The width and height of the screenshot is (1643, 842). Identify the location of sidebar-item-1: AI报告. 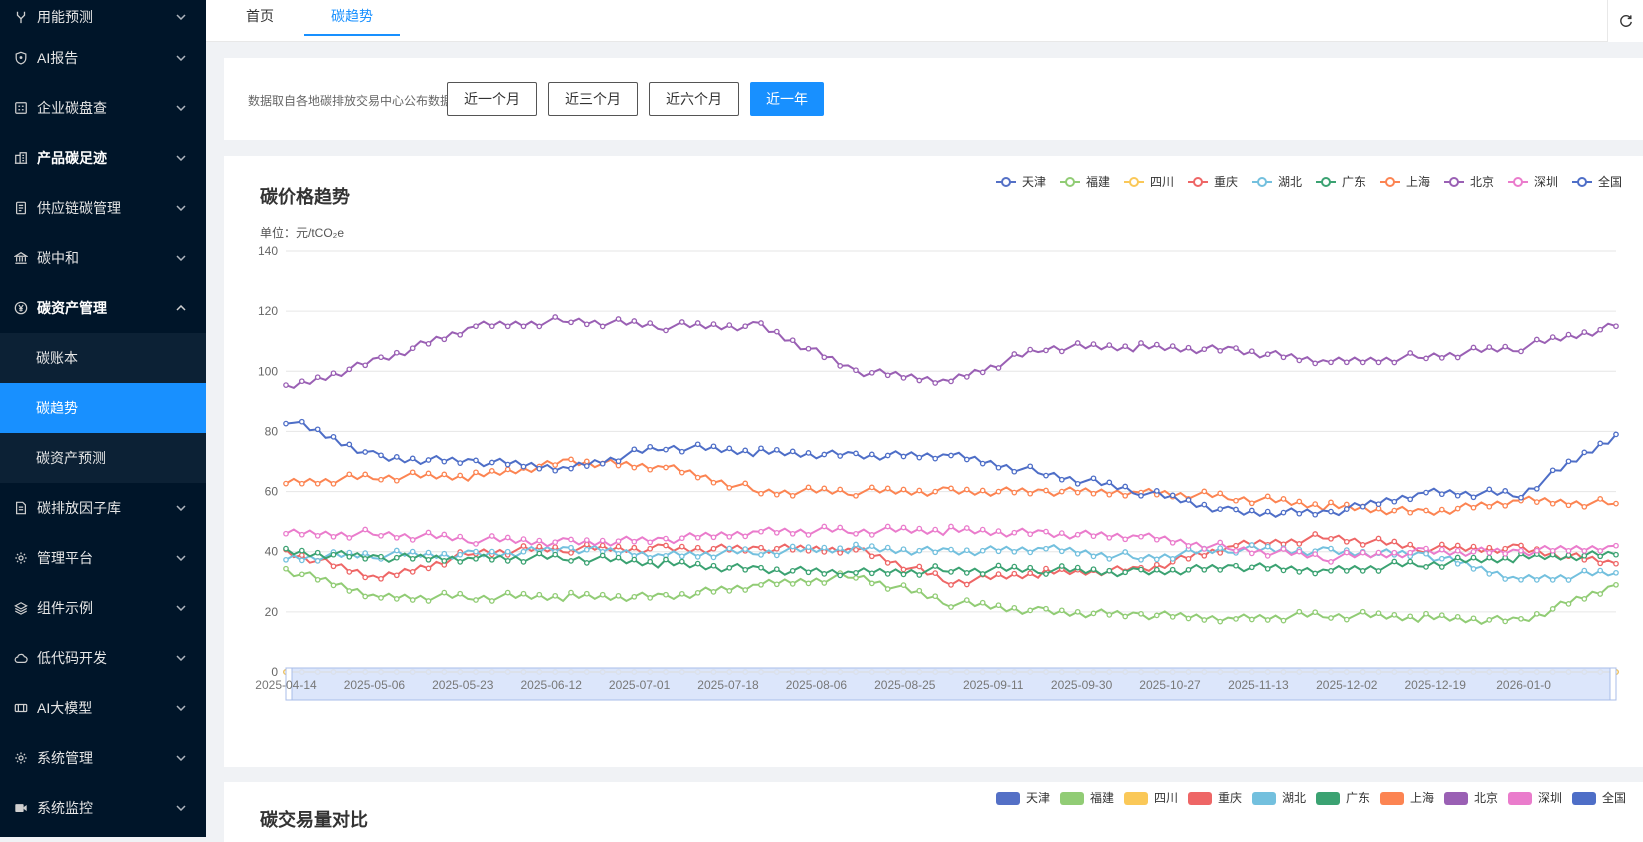
(103, 58).